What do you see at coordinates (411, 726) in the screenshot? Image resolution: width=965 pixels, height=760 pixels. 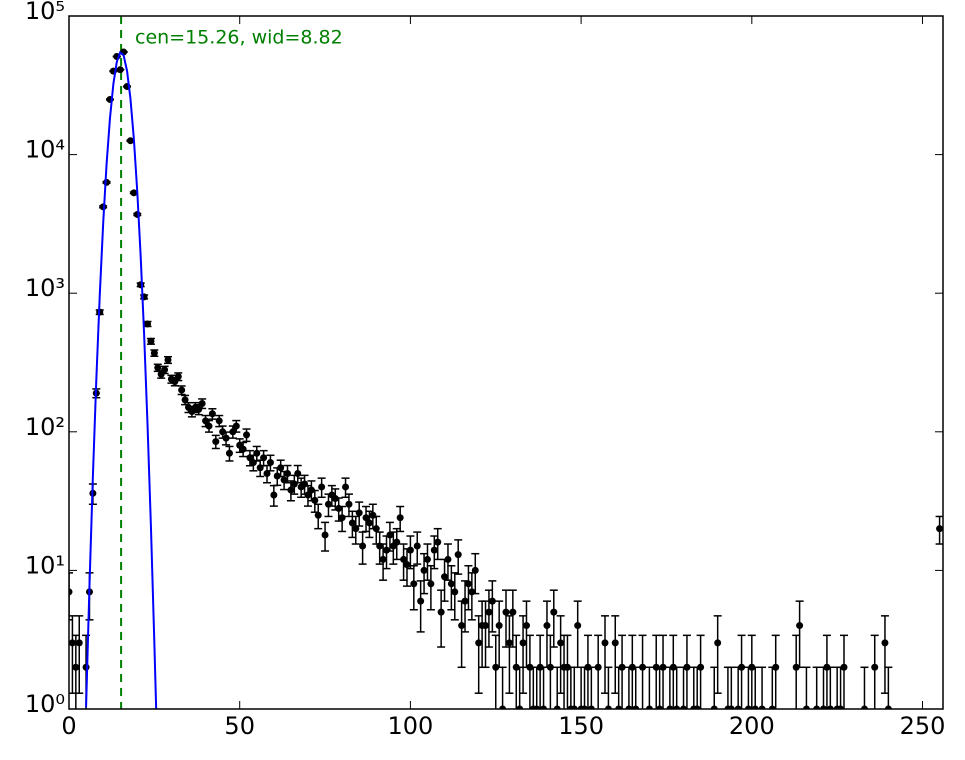 I see `x-tick-label: 100` at bounding box center [411, 726].